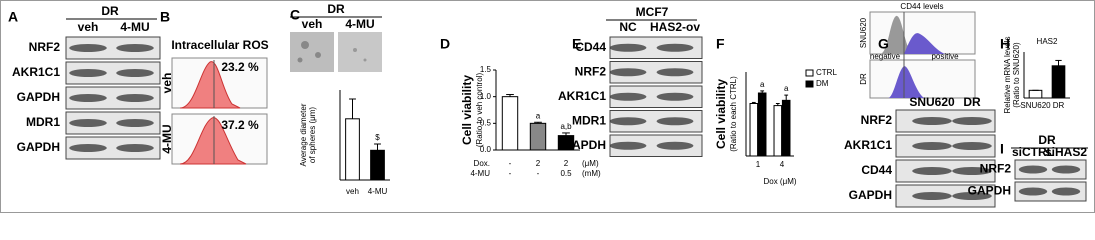 The image size is (1095, 240). I want to click on blot-column: HAS2-ov, so click(675, 27).